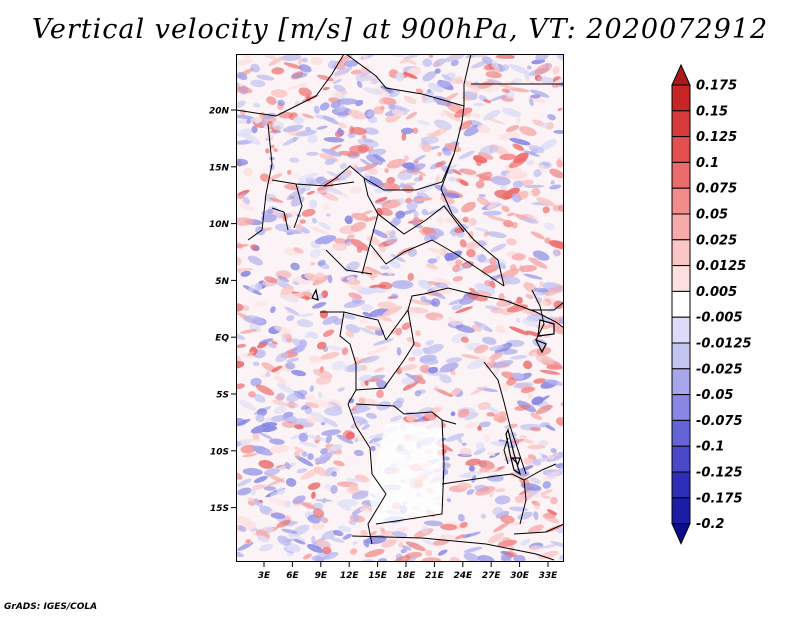 This screenshot has width=800, height=618. I want to click on colorbar-label: 0.025, so click(716, 240).